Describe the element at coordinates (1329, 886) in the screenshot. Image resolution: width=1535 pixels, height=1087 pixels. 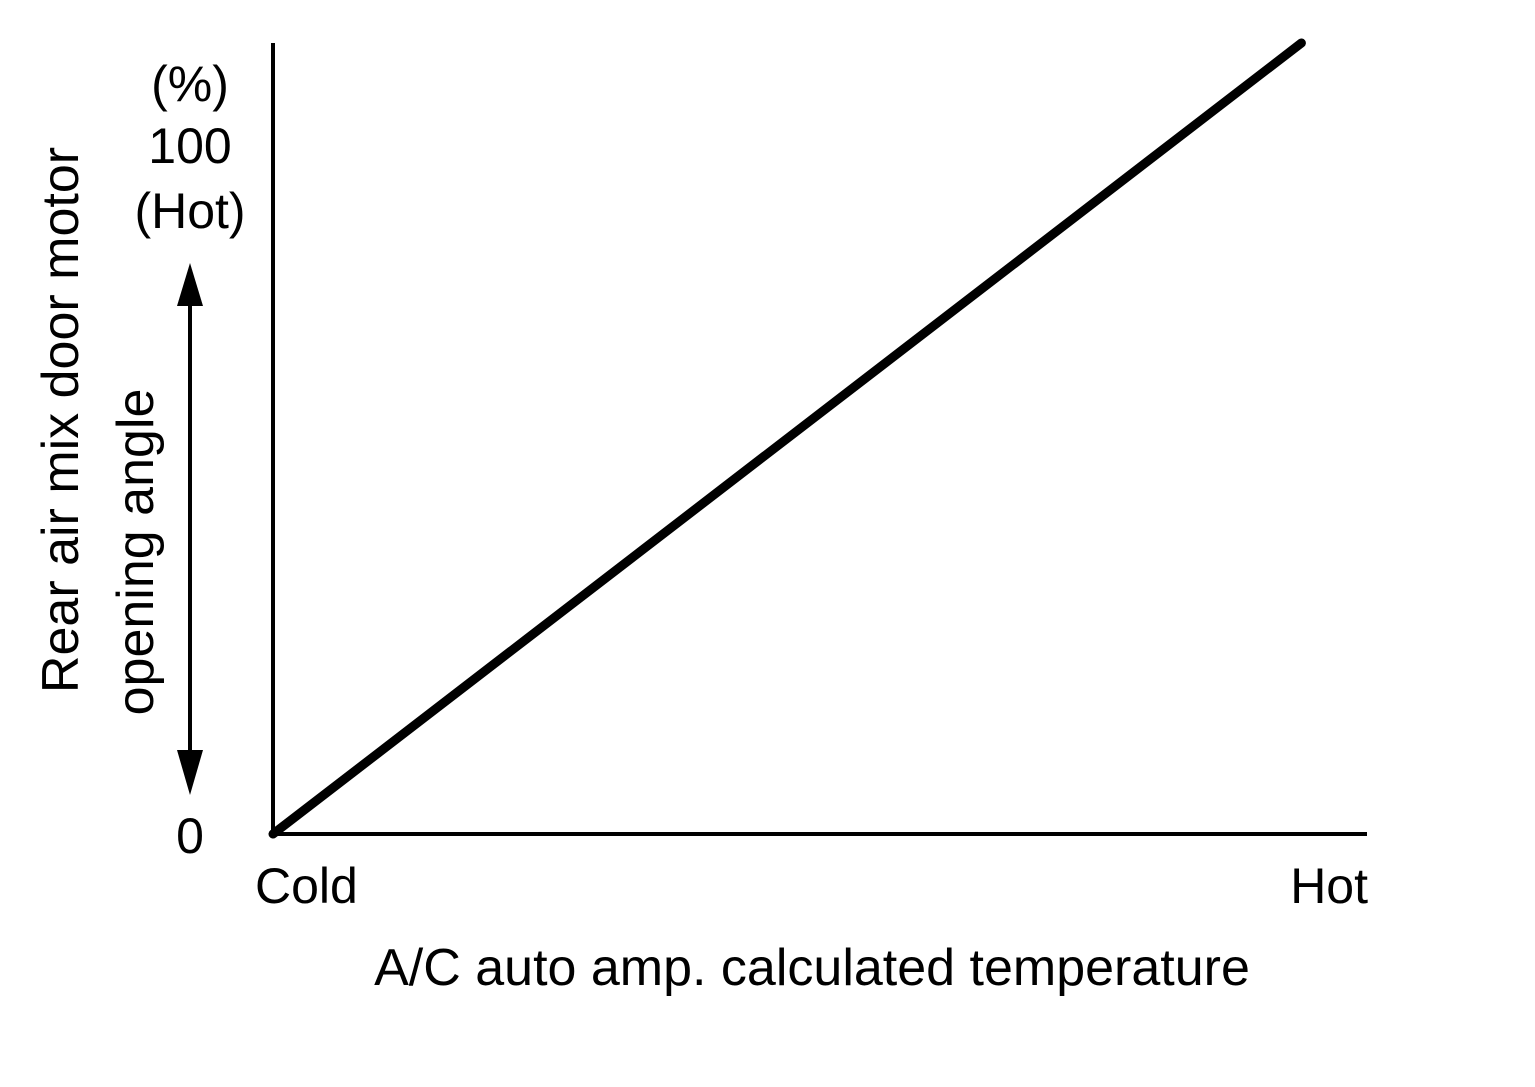
I see `x-tick-label-max: Hot` at that location.